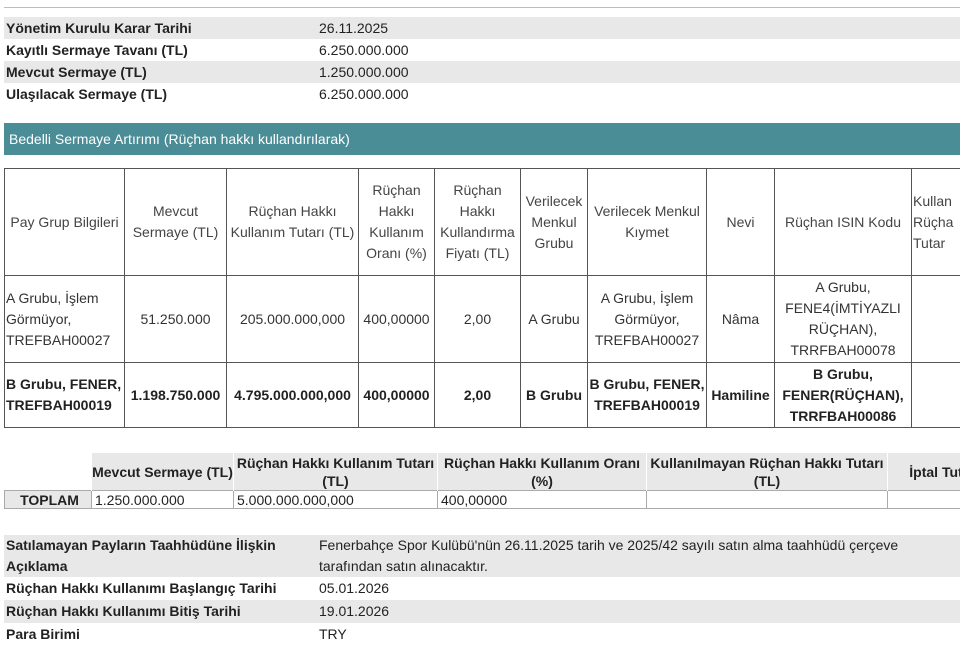 The image size is (960, 655). What do you see at coordinates (482, 7) in the screenshot?
I see `top-divider` at bounding box center [482, 7].